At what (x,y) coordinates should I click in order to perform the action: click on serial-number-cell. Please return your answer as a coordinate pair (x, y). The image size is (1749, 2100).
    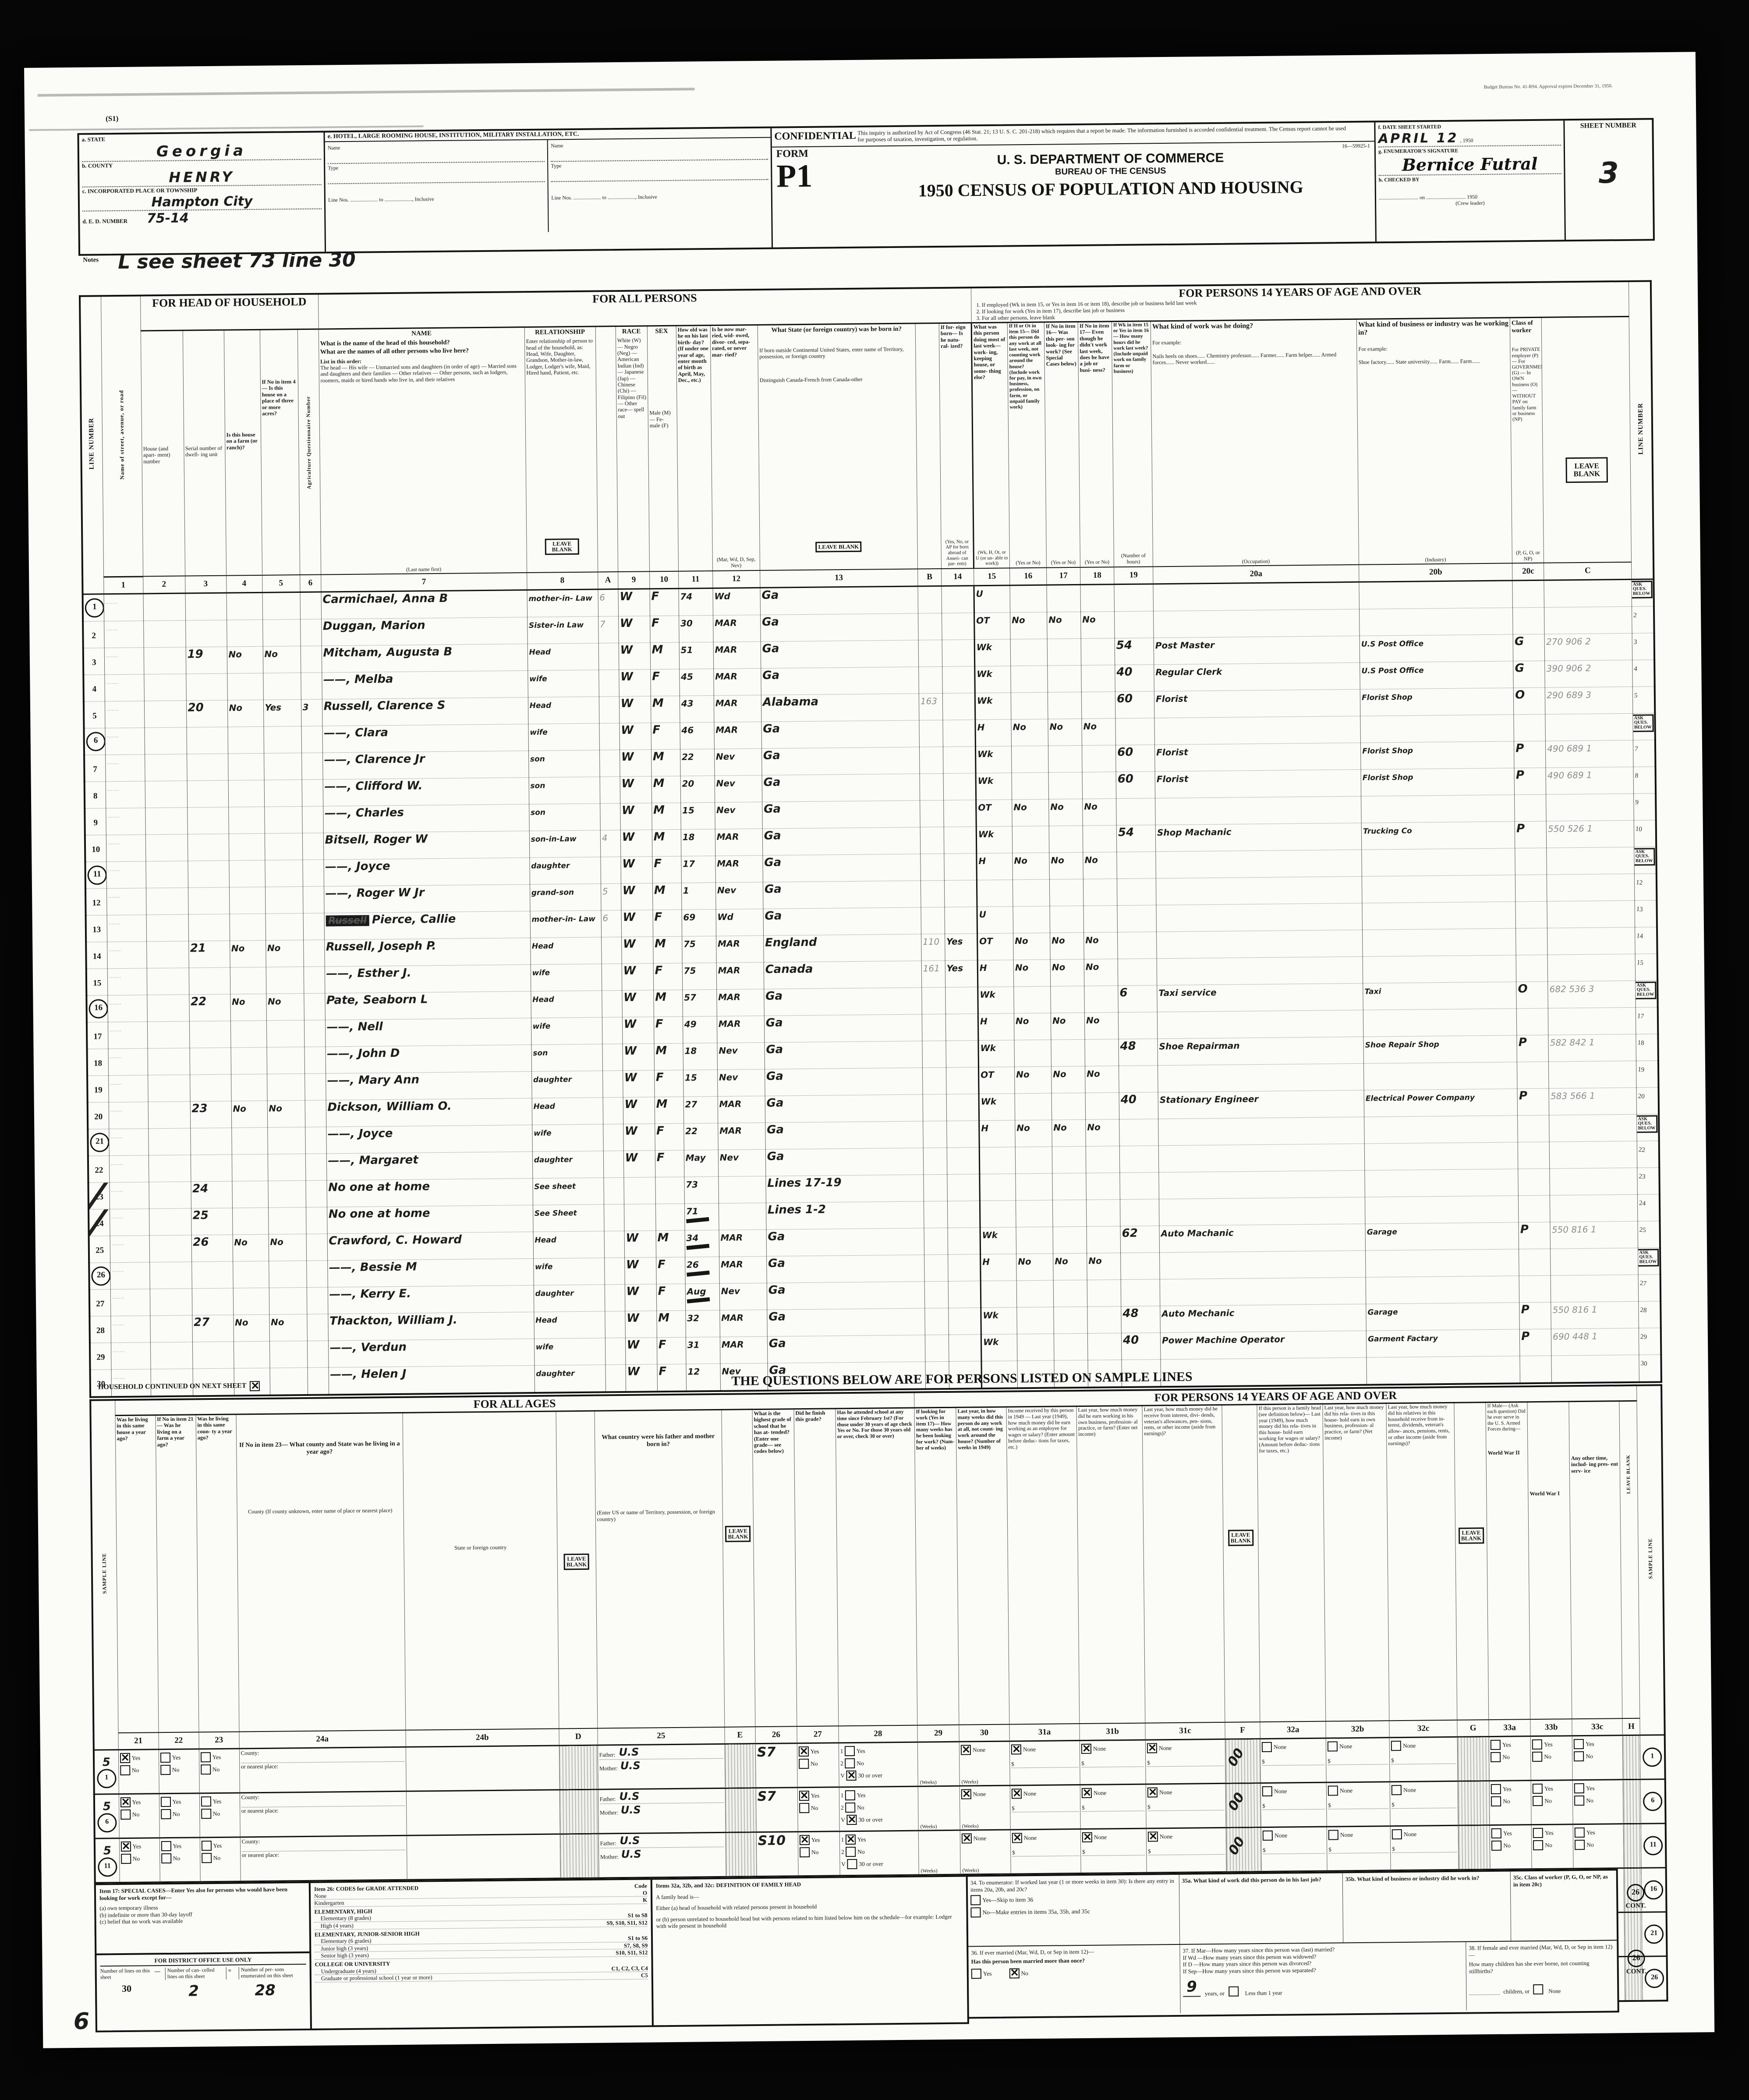
    Looking at the image, I should click on (210, 1061).